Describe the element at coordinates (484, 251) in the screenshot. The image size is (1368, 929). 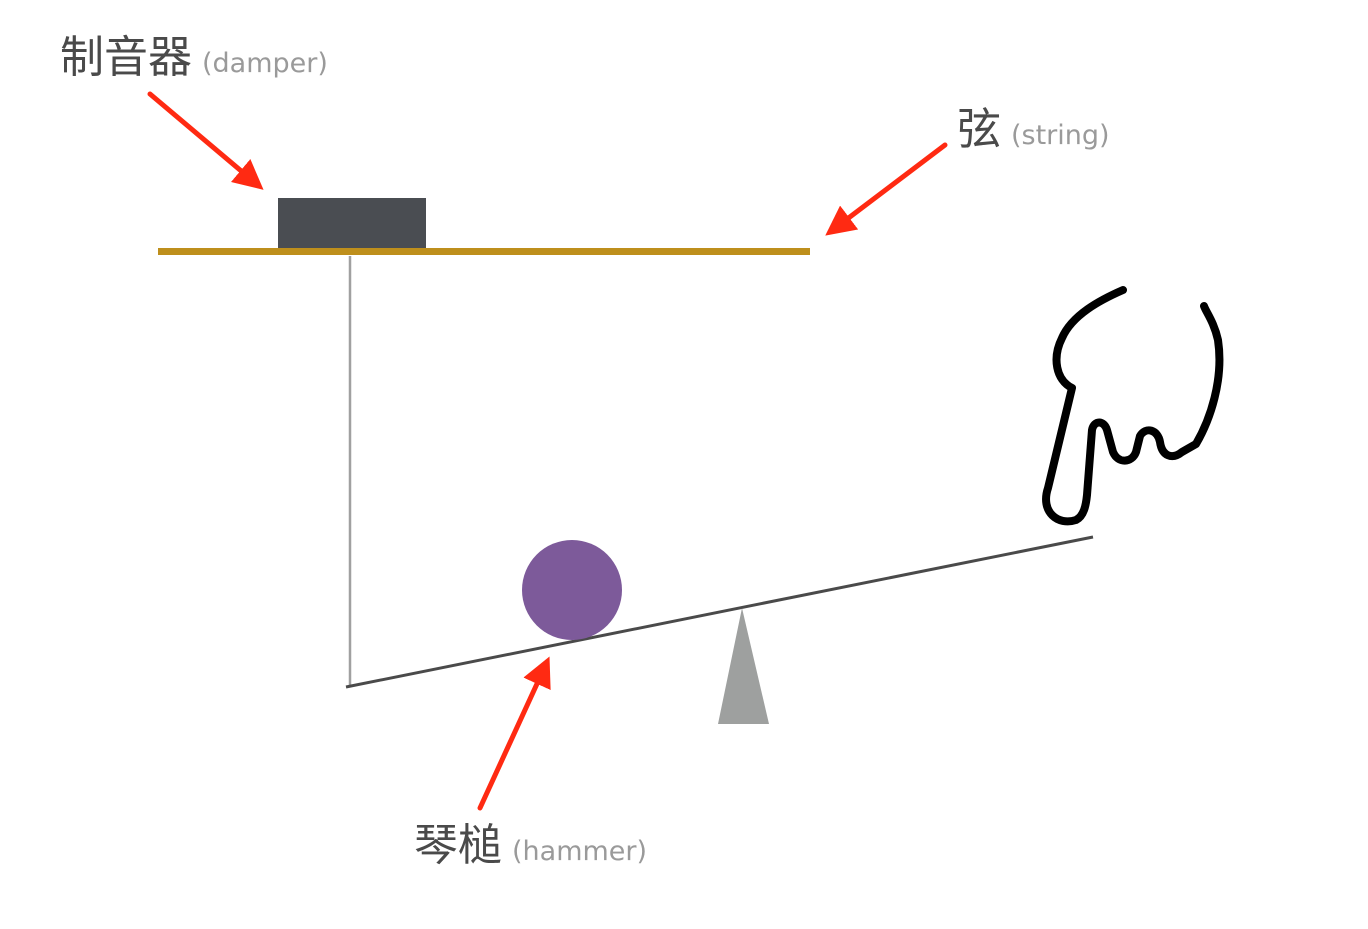
I see `string` at that location.